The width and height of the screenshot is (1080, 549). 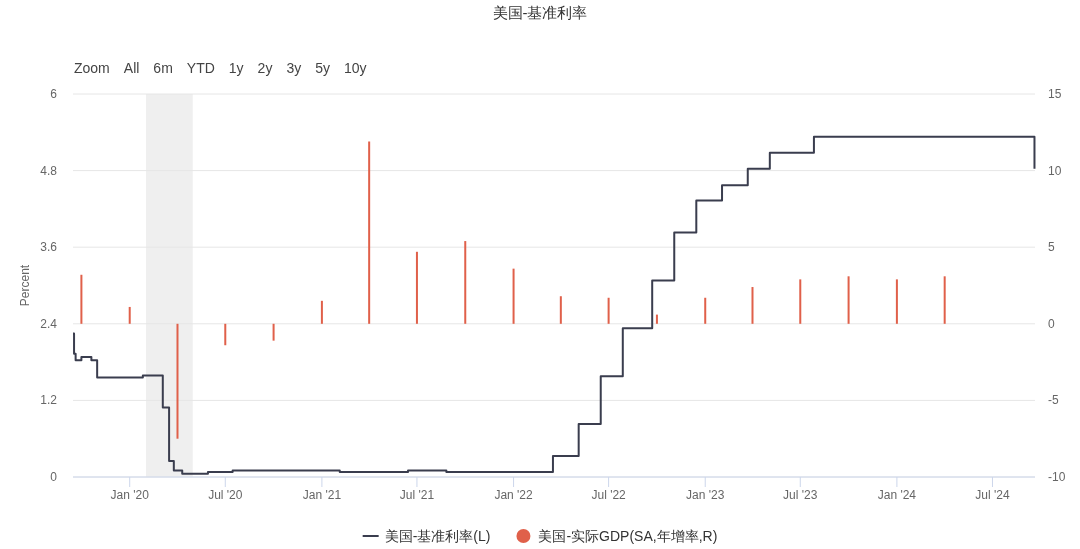 What do you see at coordinates (800, 495) in the screenshot?
I see `x-tick-label: Jul '23` at bounding box center [800, 495].